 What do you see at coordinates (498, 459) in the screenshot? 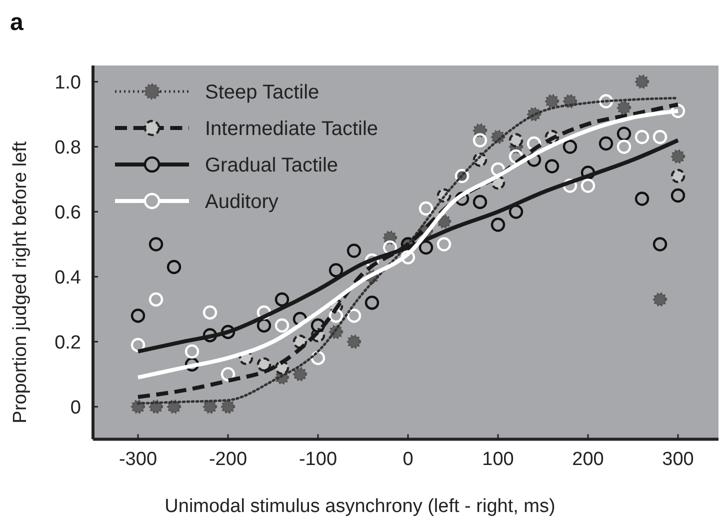
I see `x-tick-label: 100` at bounding box center [498, 459].